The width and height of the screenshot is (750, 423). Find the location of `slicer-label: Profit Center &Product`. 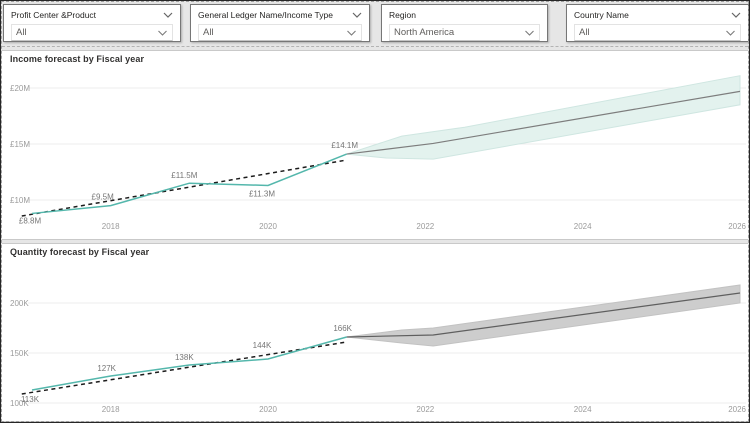

slicer-label: Profit Center &Product is located at coordinates (54, 14).